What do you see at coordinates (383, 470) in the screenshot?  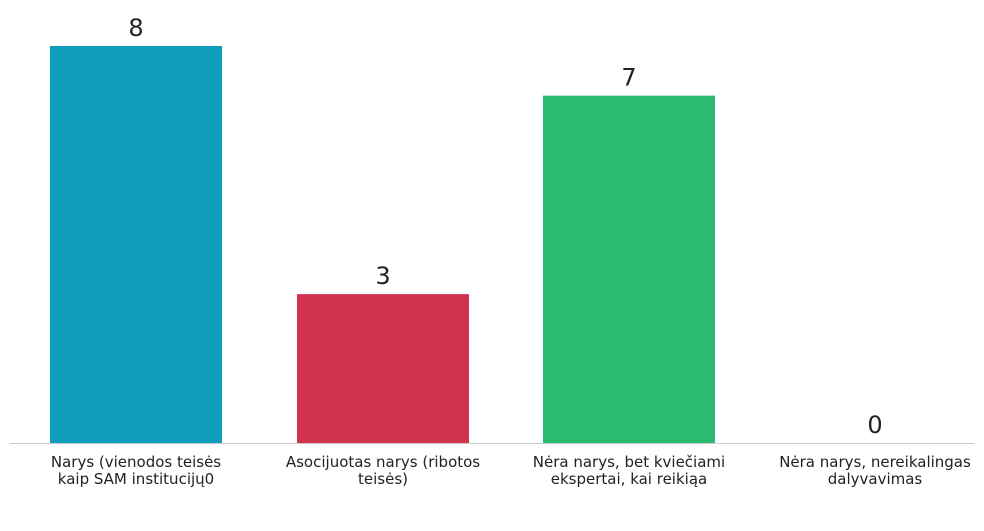 I see `category-label: Asocijuotas narys (ribotos teisės)` at bounding box center [383, 470].